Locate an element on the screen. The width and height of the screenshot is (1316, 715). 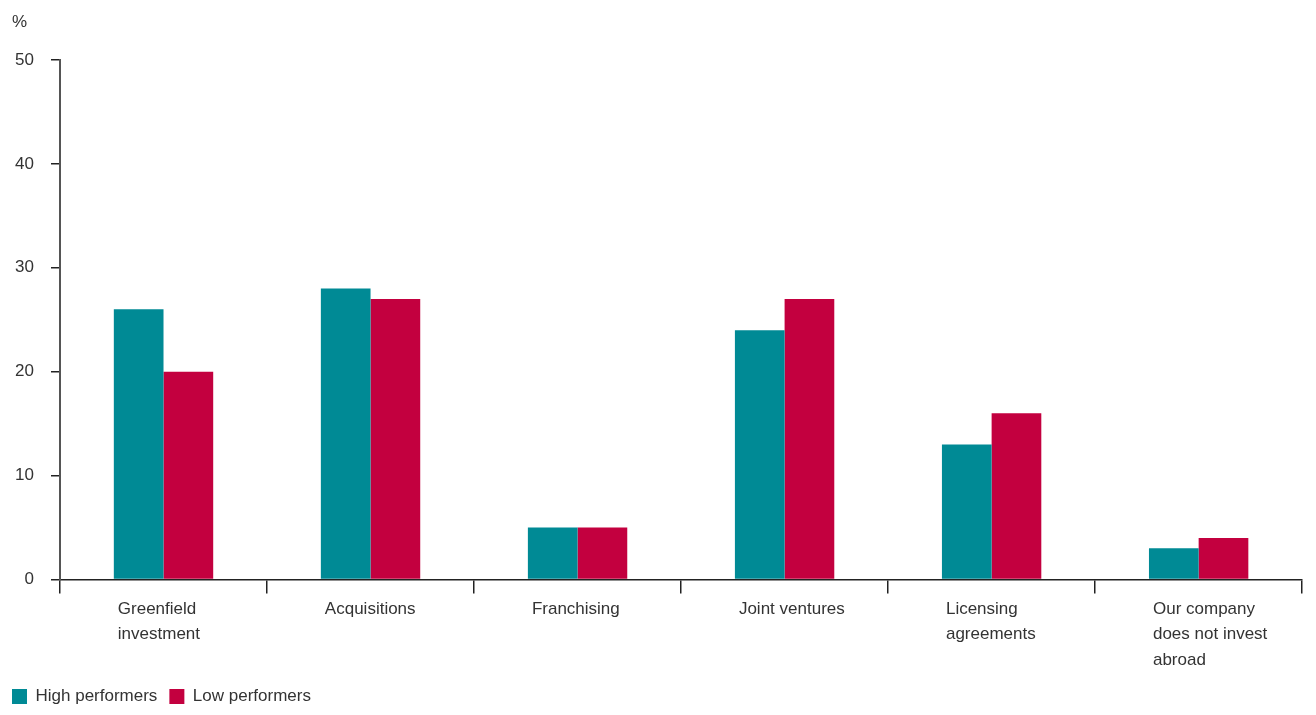
y-axis-title: % is located at coordinates (20, 21).